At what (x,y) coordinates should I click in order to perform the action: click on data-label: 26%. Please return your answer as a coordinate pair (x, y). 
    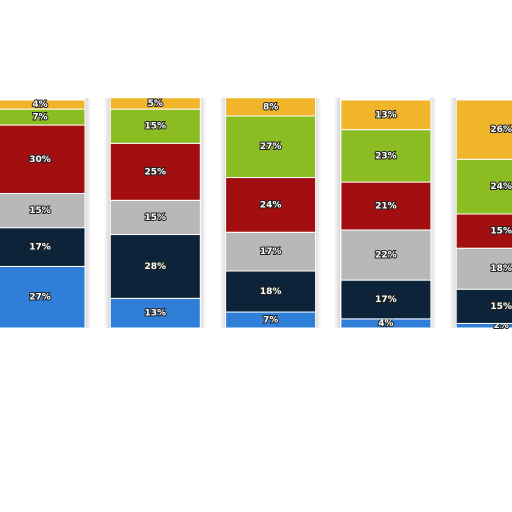
    Looking at the image, I should click on (501, 130).